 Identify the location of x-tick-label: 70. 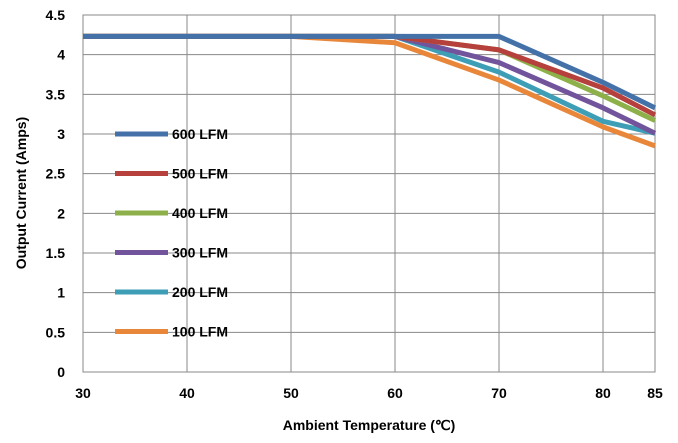
(499, 393).